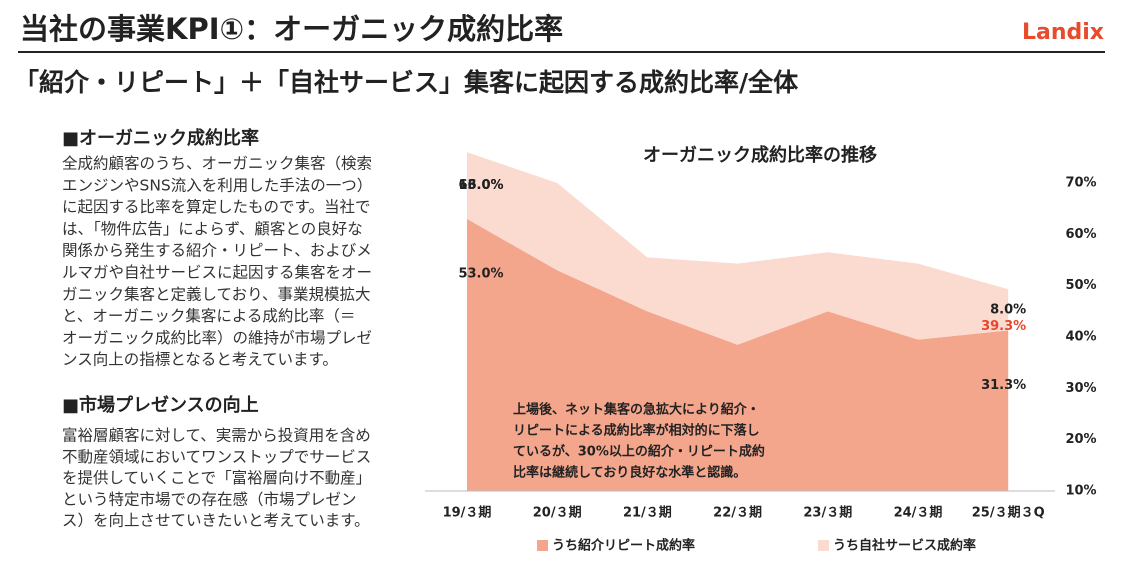 The image size is (1123, 574). What do you see at coordinates (216, 478) in the screenshot?
I see `body-text: を提供していくことで「富裕層向け不動産」` at bounding box center [216, 478].